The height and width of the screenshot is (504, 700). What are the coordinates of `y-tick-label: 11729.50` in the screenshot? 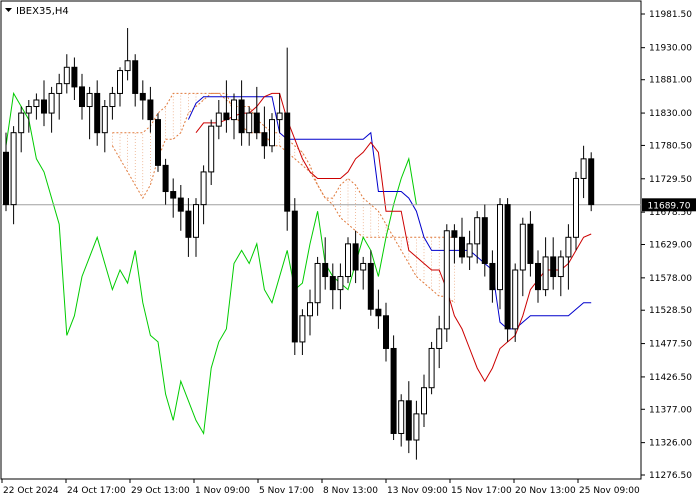 It's located at (670, 180).